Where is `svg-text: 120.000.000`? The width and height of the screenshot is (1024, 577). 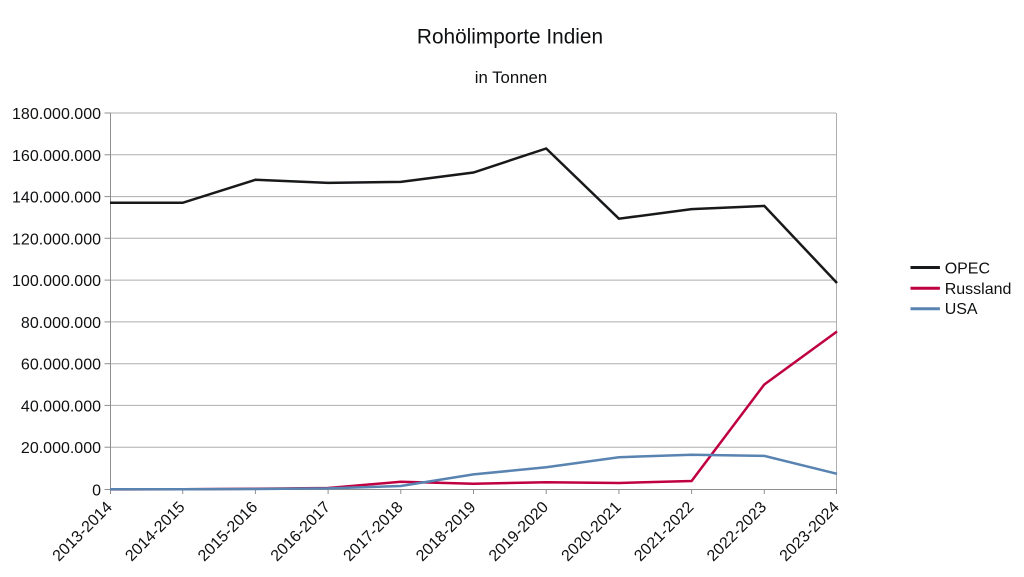 svg-text: 120.000.000 is located at coordinates (56, 239).